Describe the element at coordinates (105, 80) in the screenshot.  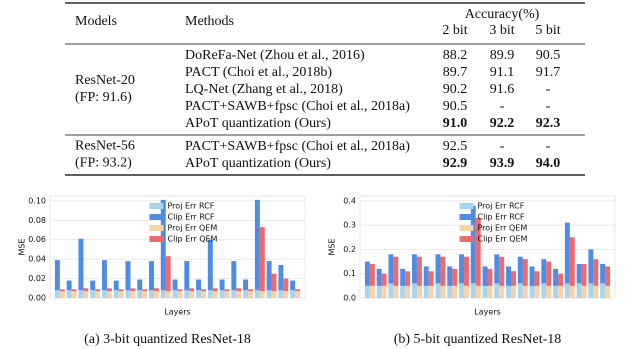
I see `table-model: ResNet-20` at that location.